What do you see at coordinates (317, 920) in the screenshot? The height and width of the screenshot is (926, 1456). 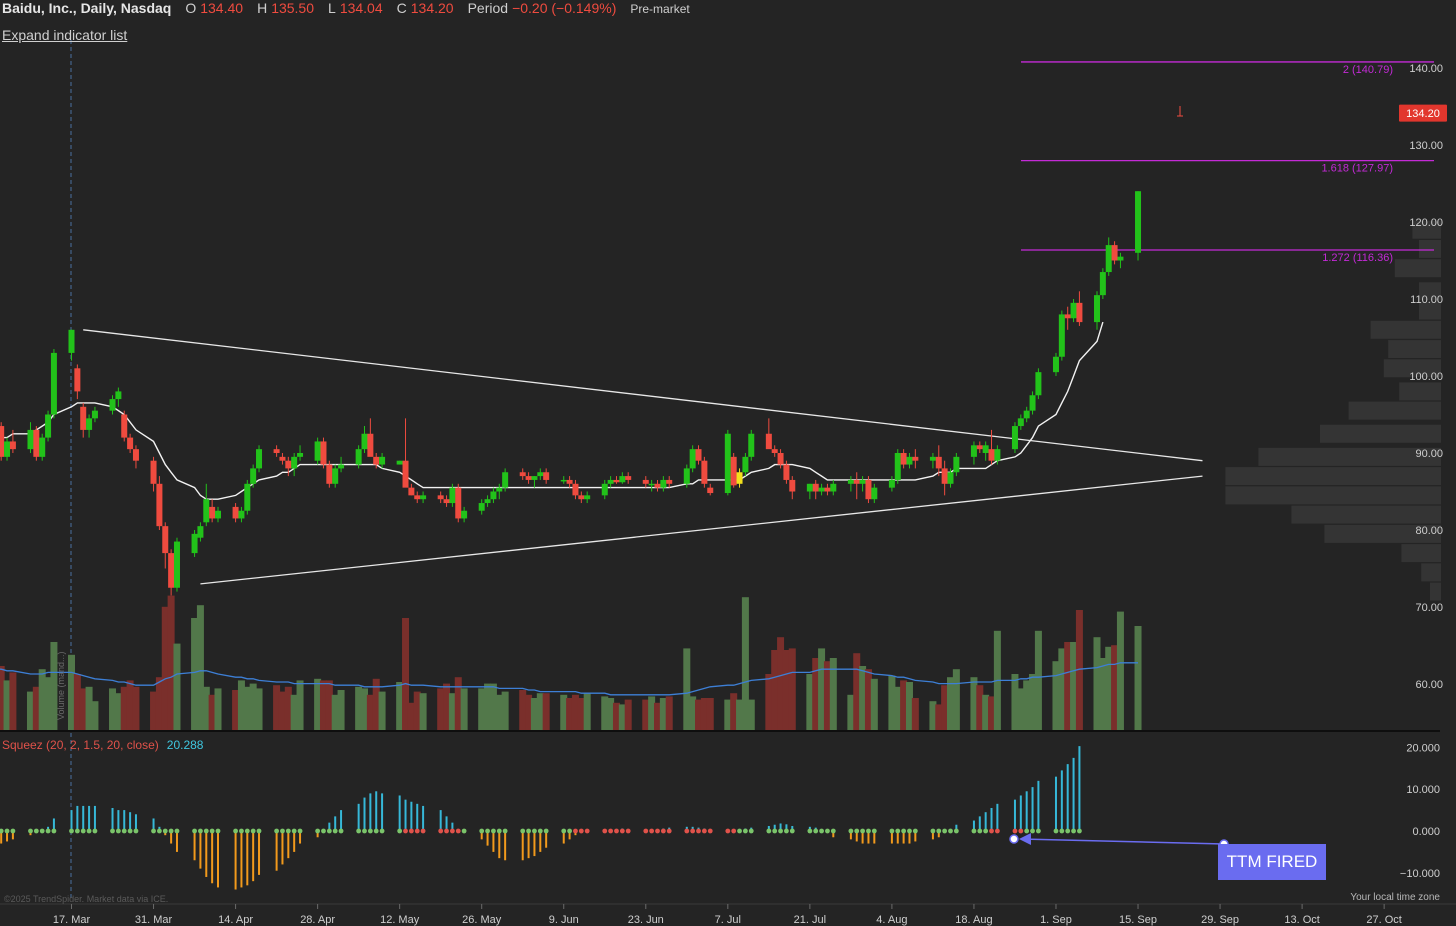 I see `x-tick-label: 28. Apr` at bounding box center [317, 920].